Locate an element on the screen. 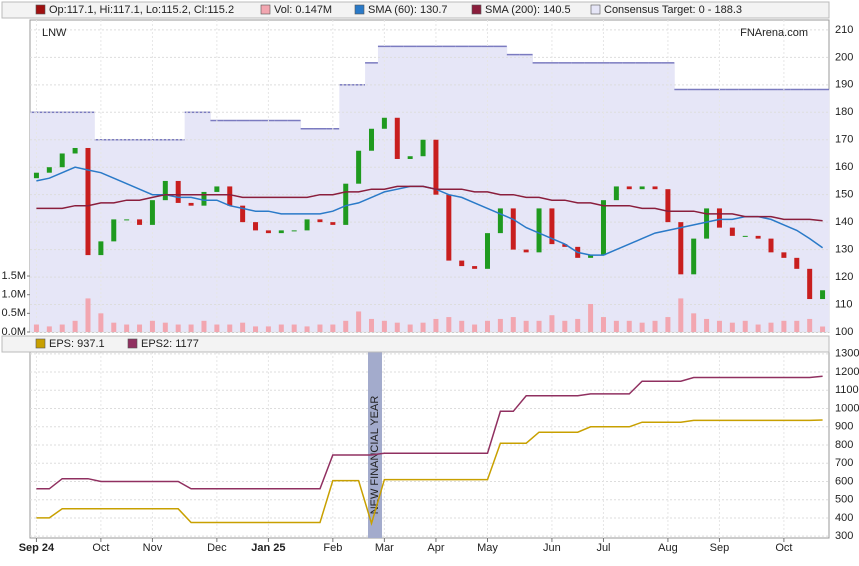 The height and width of the screenshot is (566, 859). y-tick-label: 1000 is located at coordinates (847, 408).